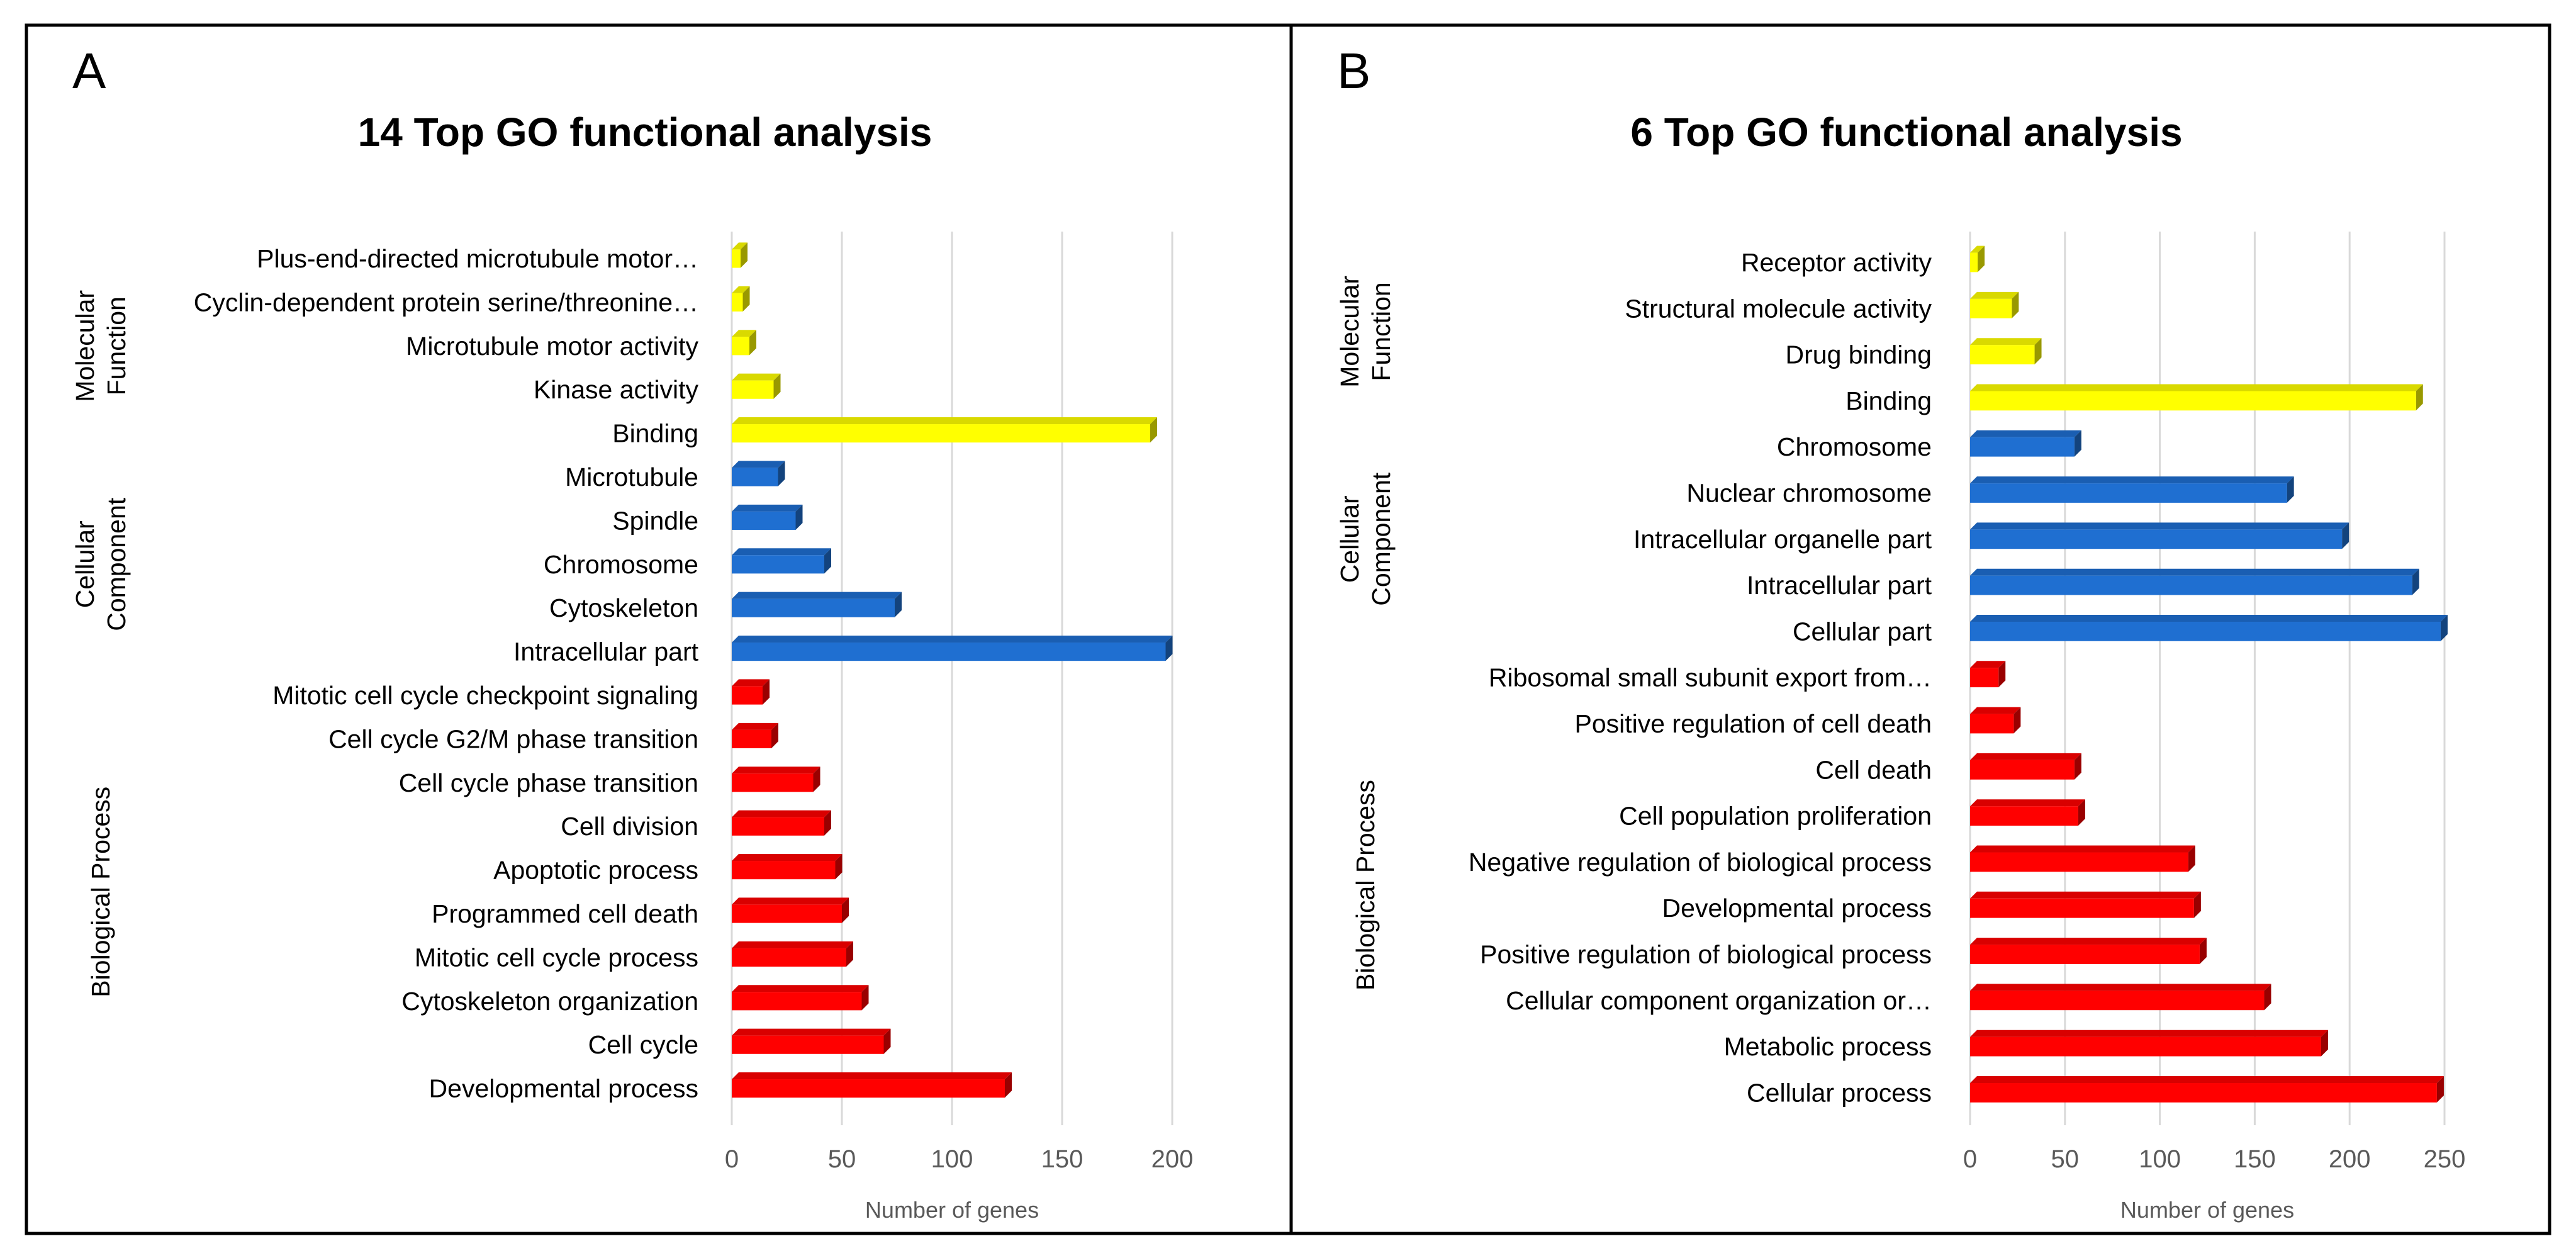 This screenshot has height=1258, width=2576. I want to click on panel-a-group-label-line: Biological Process, so click(100, 892).